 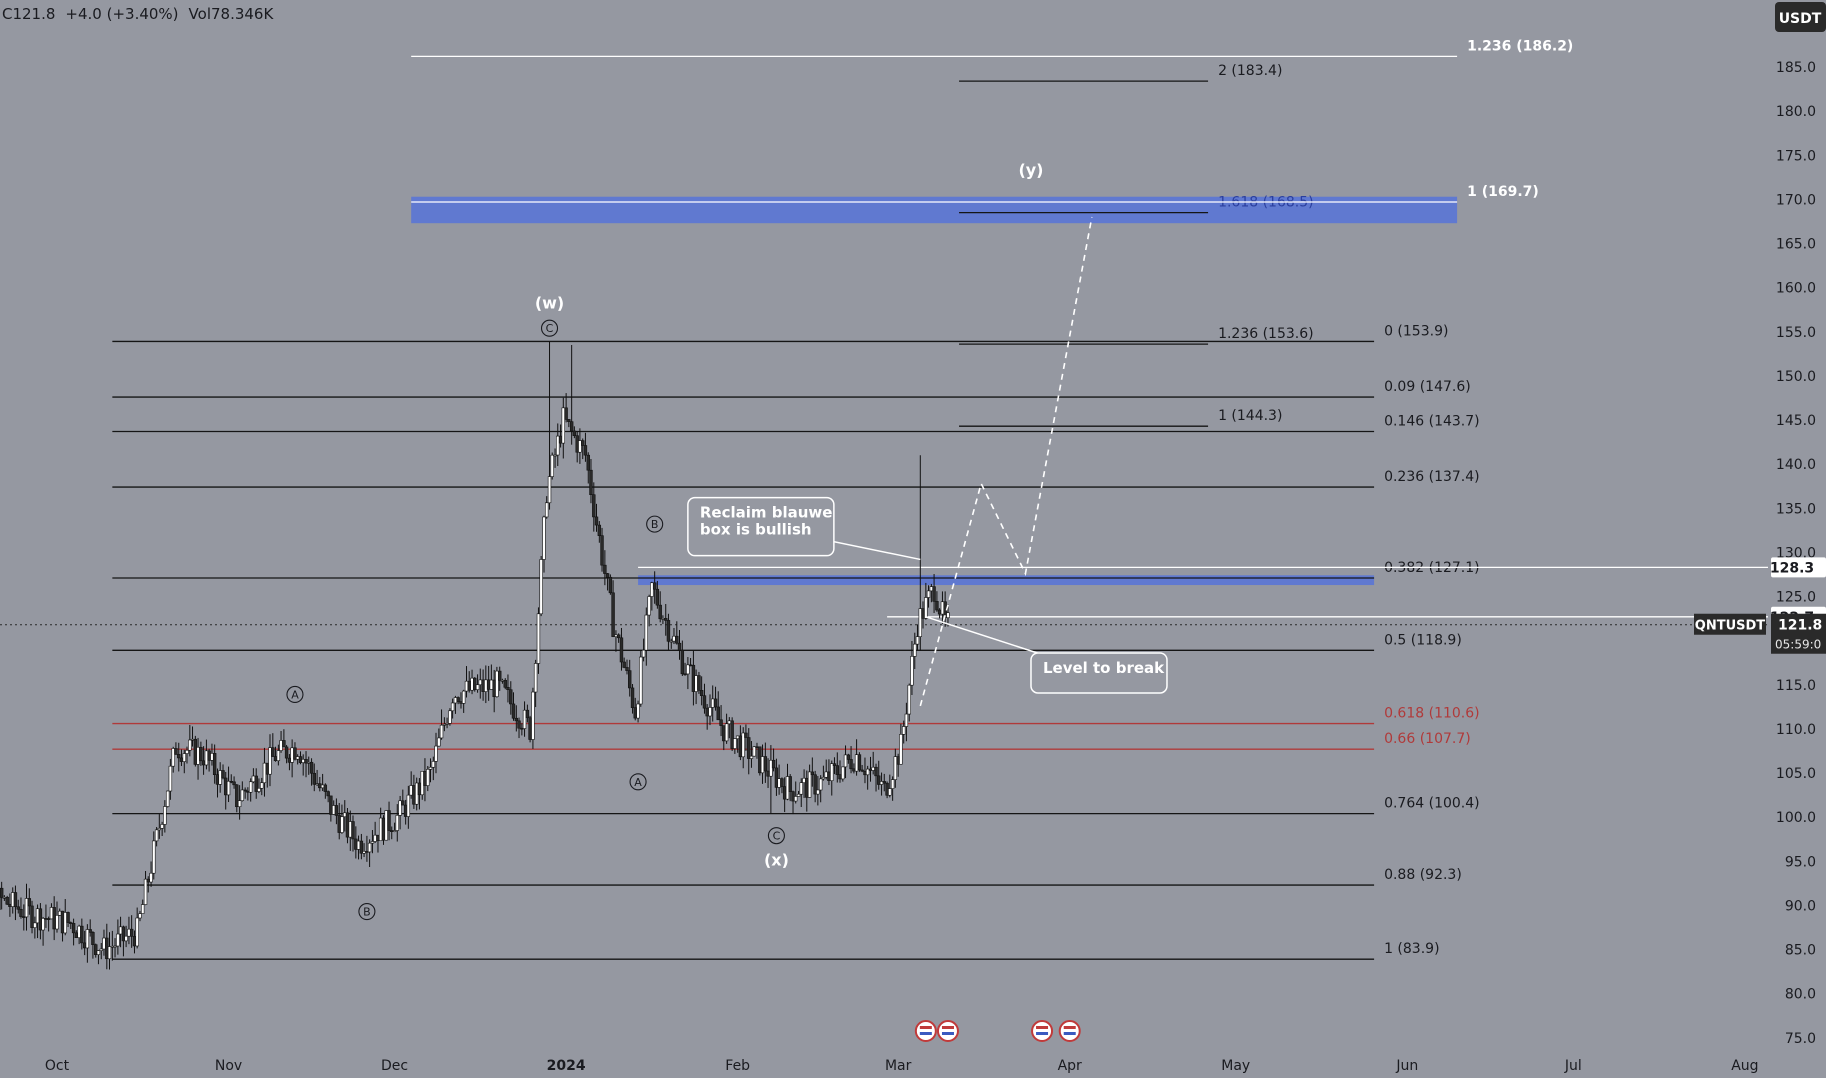 I want to click on ohlc-header: C121.8 +4.0 (+3.40%) Vol78.346K, so click(x=142, y=14).